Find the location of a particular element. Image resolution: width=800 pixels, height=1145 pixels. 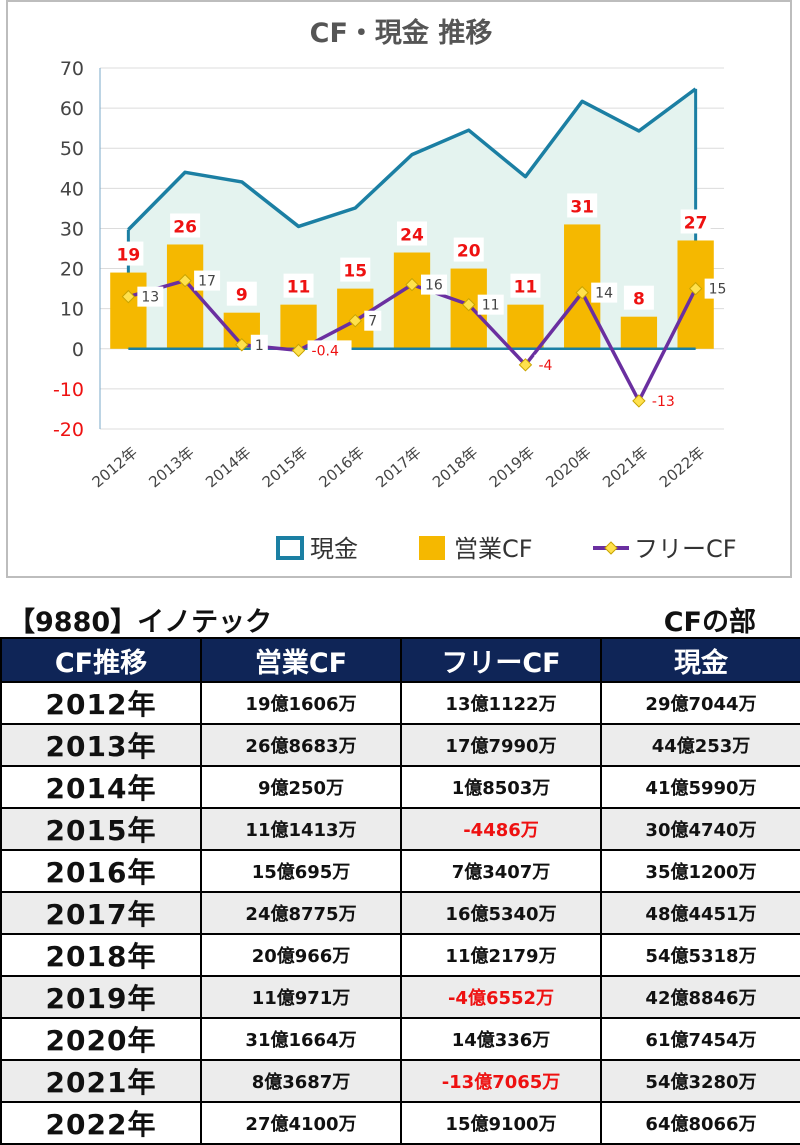

table-row: 2015年 11億1413万 -4486万 30億4740万 is located at coordinates (400, 829).